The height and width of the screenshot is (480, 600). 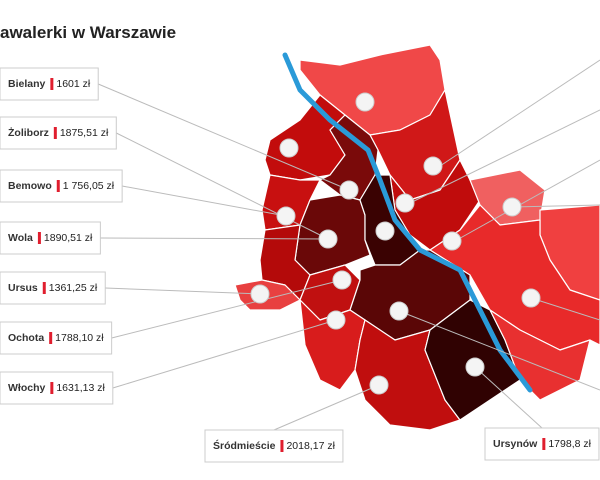 I want to click on district-name: Bielany, so click(x=27, y=84).